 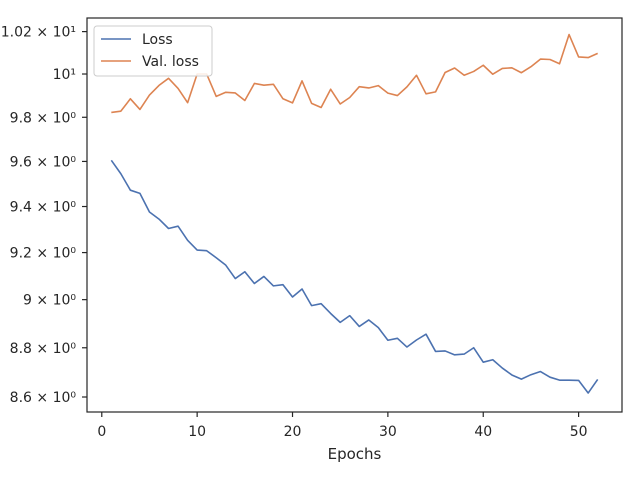 What do you see at coordinates (355, 454) in the screenshot?
I see `x-axis-label: Epochs` at bounding box center [355, 454].